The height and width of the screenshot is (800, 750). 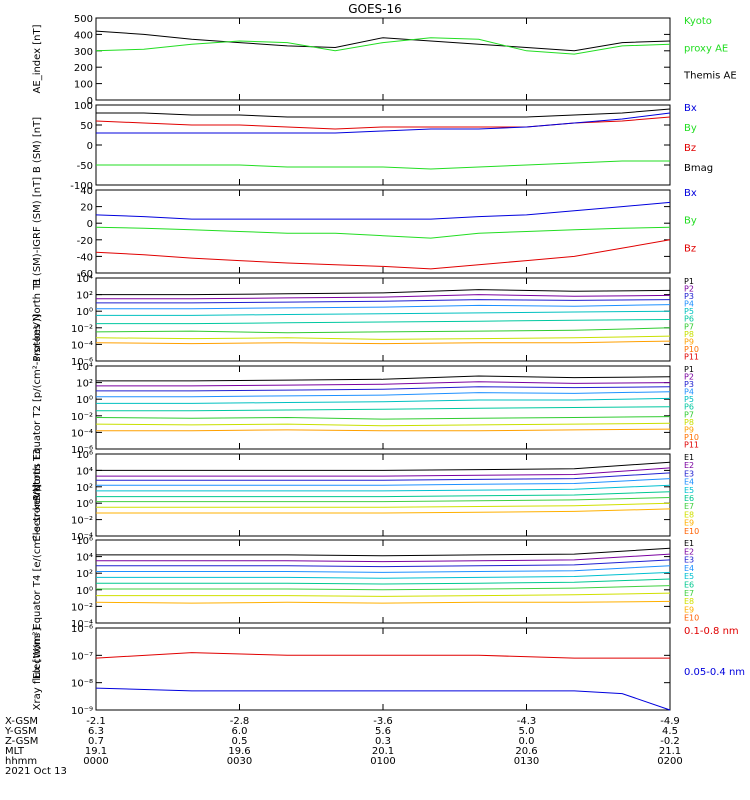 What do you see at coordinates (21, 721) in the screenshot?
I see `ephem-row-label: X-GSM` at bounding box center [21, 721].